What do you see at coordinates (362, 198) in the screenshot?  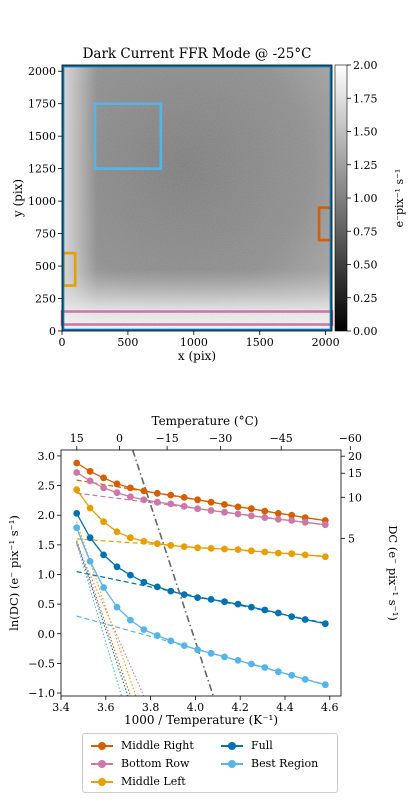 I see `colorbar-ticks: 0.00 0.25 0.50 0.75 1.00 1.25 1.50 1.75 2.00` at bounding box center [362, 198].